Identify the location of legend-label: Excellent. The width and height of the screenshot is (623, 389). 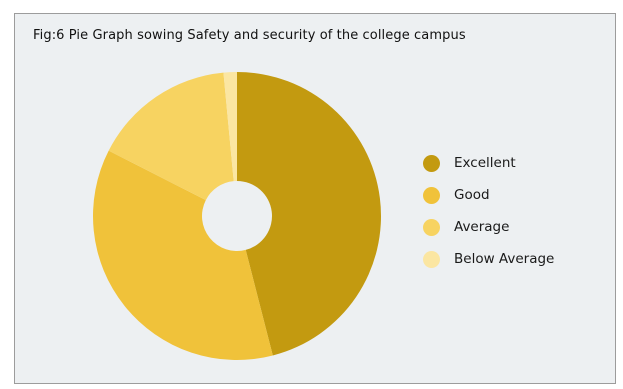
(485, 163).